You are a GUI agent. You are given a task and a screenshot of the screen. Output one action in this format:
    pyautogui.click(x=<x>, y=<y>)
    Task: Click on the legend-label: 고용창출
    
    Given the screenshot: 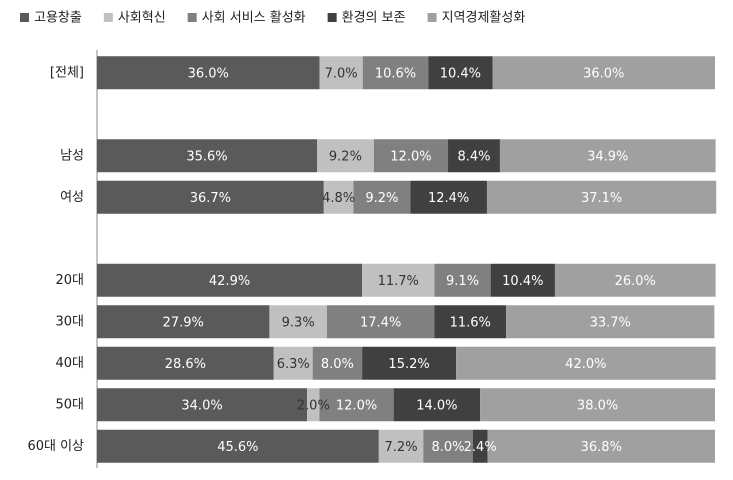 What is the action you would take?
    pyautogui.click(x=58, y=18)
    